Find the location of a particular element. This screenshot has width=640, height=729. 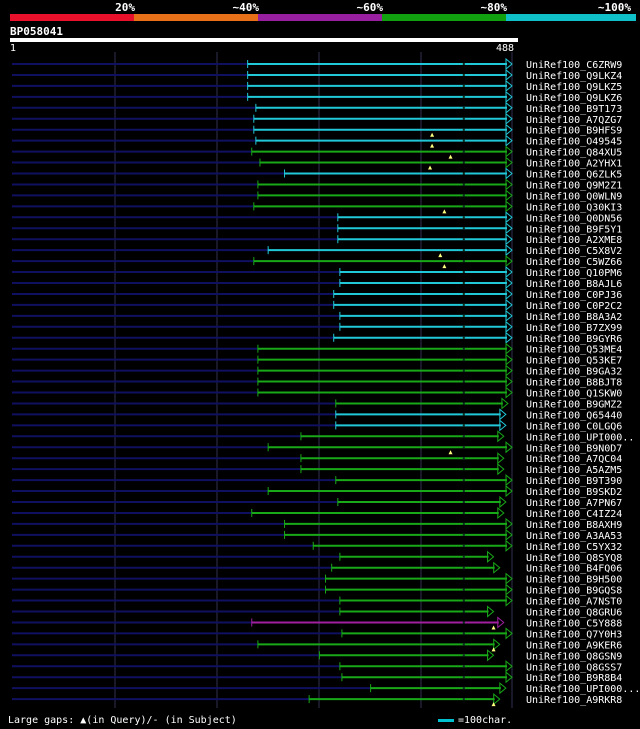

hit-row: UniRef100_Q9LKZ6 is located at coordinates (317, 97).